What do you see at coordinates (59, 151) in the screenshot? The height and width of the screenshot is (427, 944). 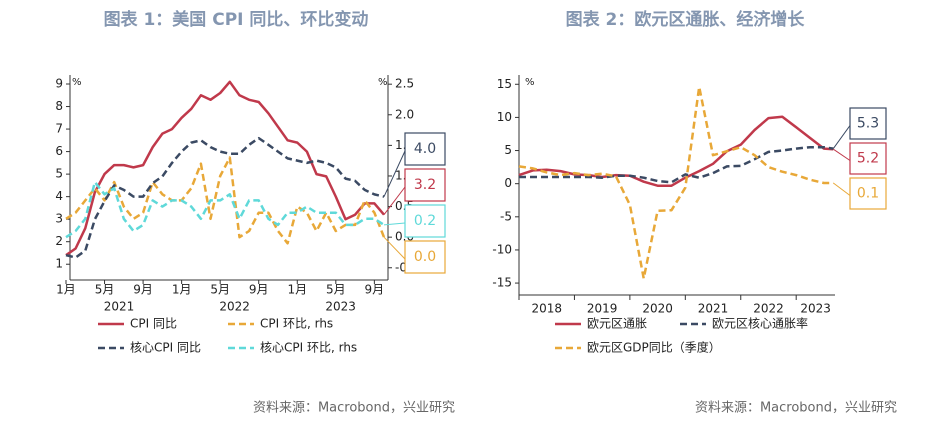 I see `y-tick-label: 6` at bounding box center [59, 151].